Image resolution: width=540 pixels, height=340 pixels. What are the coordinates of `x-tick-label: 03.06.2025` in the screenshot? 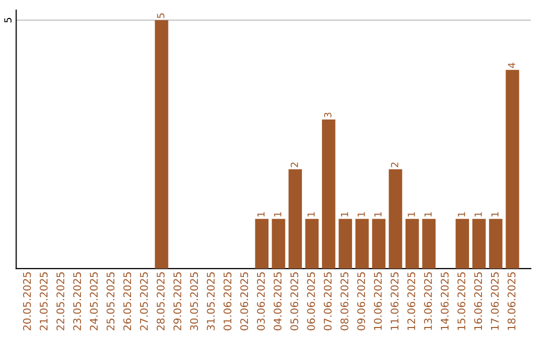 It's located at (260, 301).